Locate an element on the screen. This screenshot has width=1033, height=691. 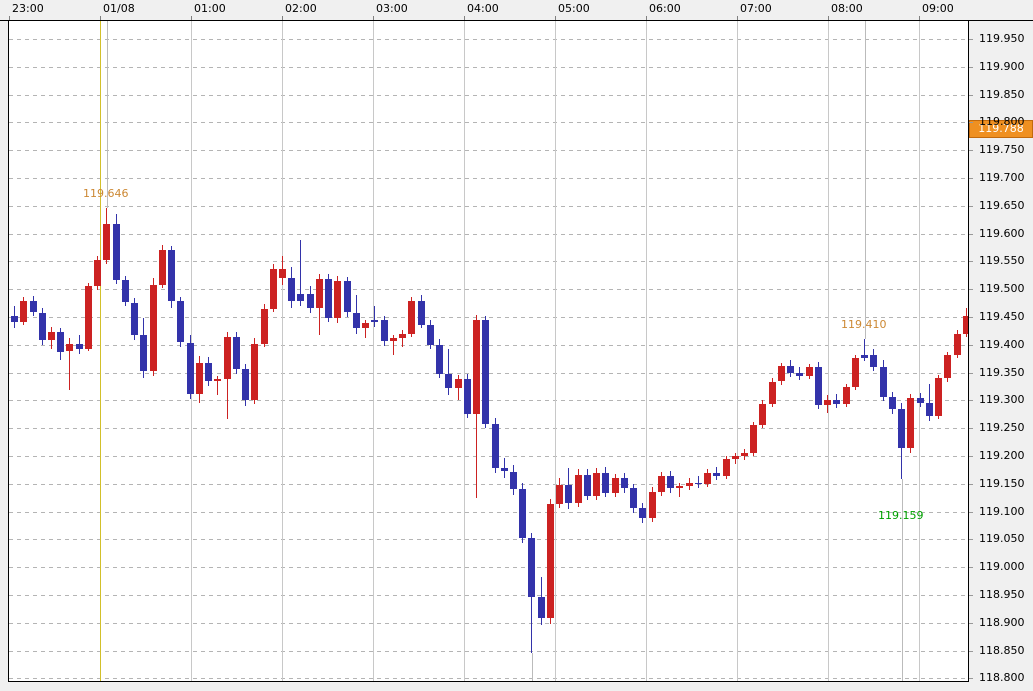
price-axis-label: 119.300 is located at coordinates (1002, 399).